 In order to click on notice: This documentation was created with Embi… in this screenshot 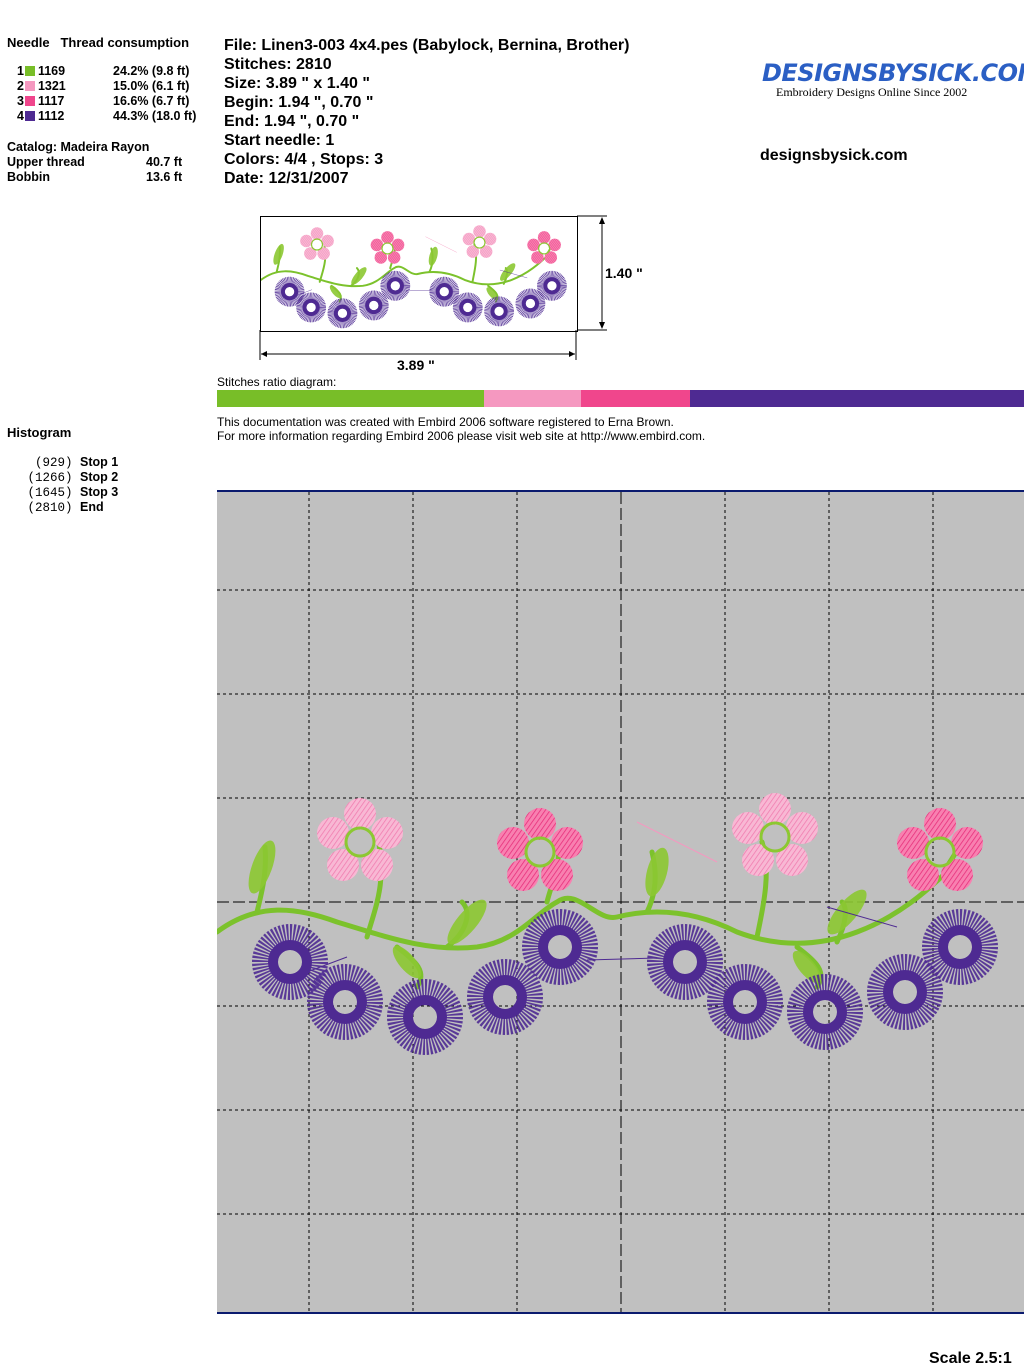, I will do `click(461, 429)`.